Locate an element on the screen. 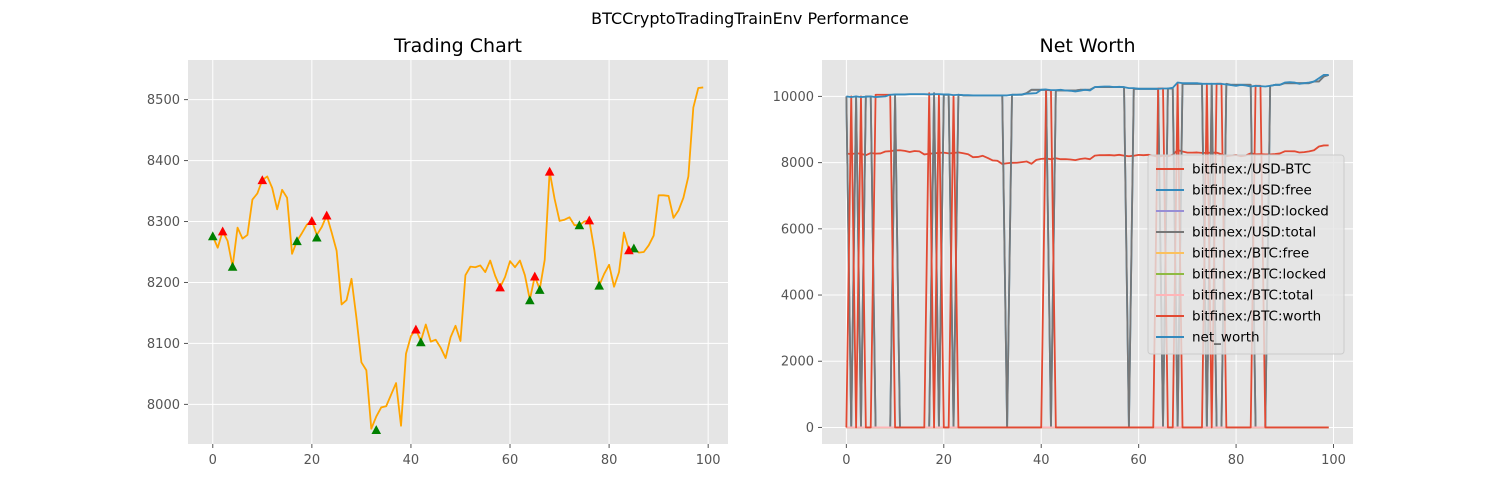 The width and height of the screenshot is (1500, 504). net-worth-legend-label: bitfinex:/USD:free is located at coordinates (1252, 191).